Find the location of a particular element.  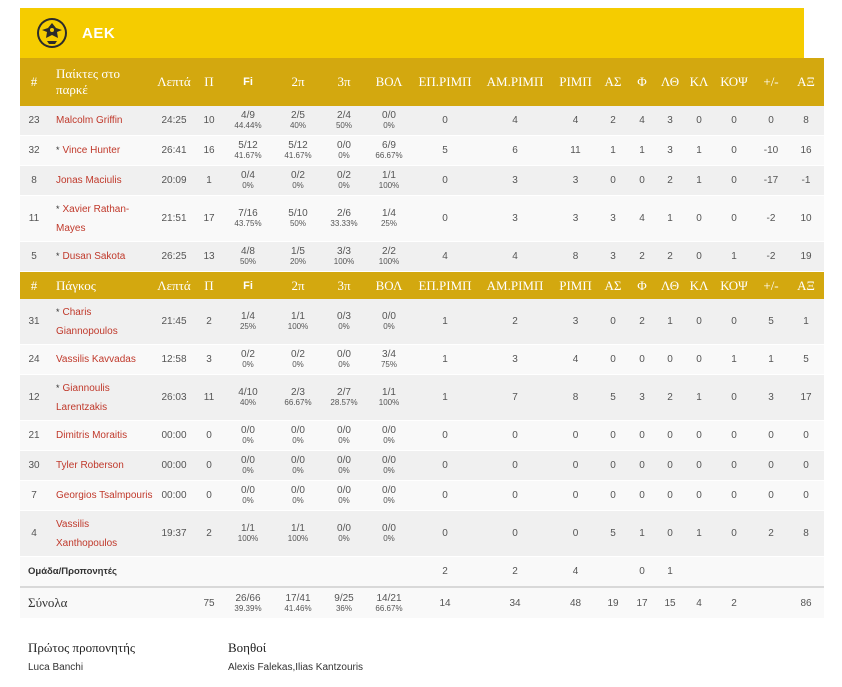

player-name-link: Tyler Roberson is located at coordinates (100, 465).